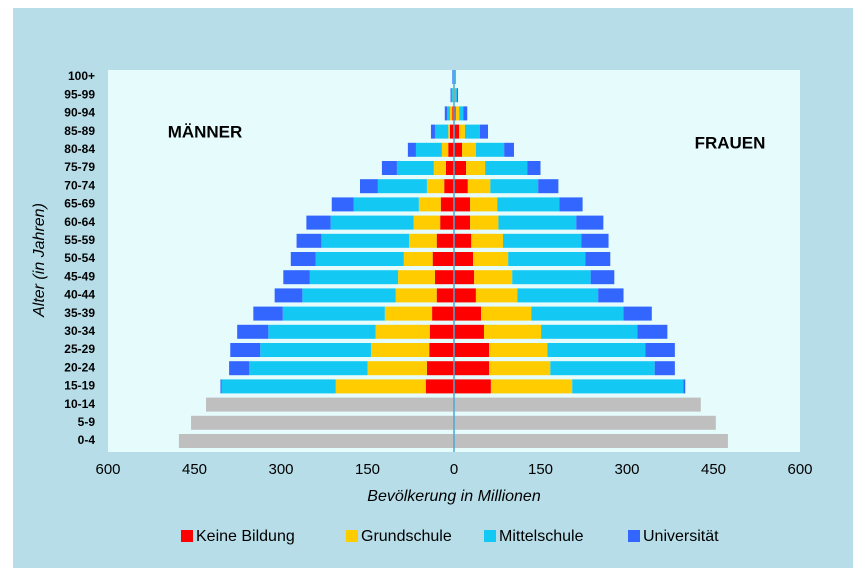  What do you see at coordinates (79, 258) in the screenshot?
I see `y-tick-label: 50-54` at bounding box center [79, 258].